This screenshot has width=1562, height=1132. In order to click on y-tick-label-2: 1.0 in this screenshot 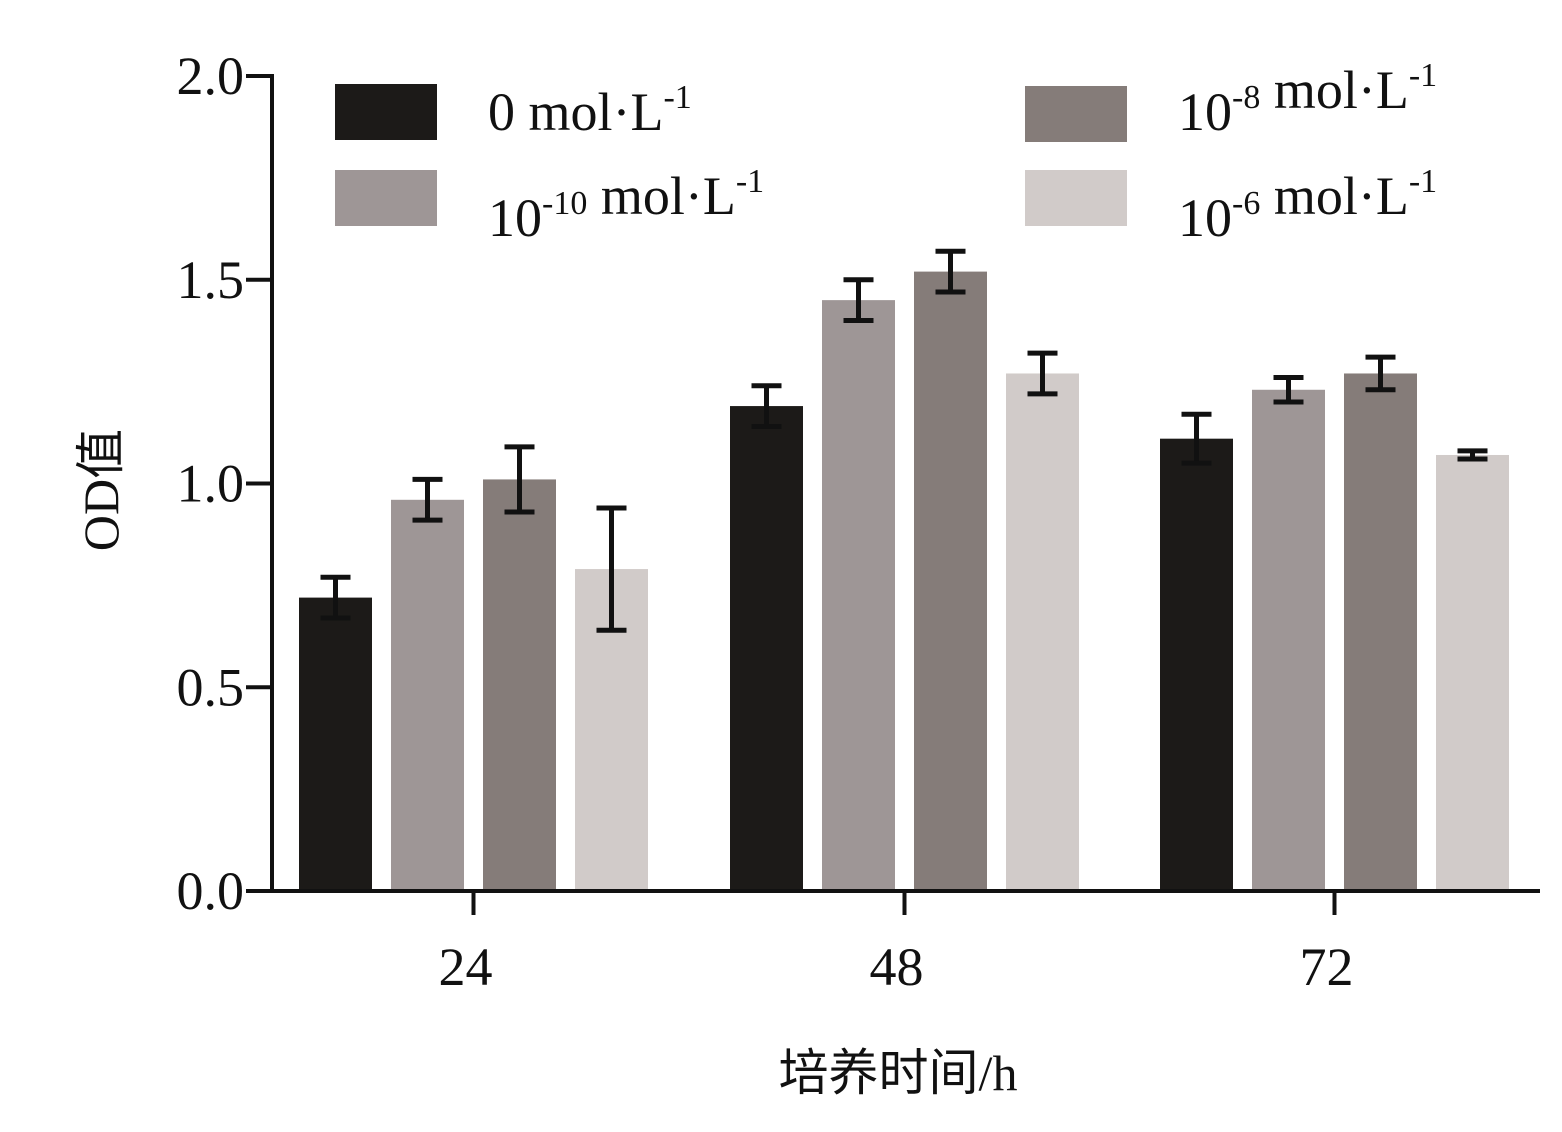, I will do `click(211, 484)`.